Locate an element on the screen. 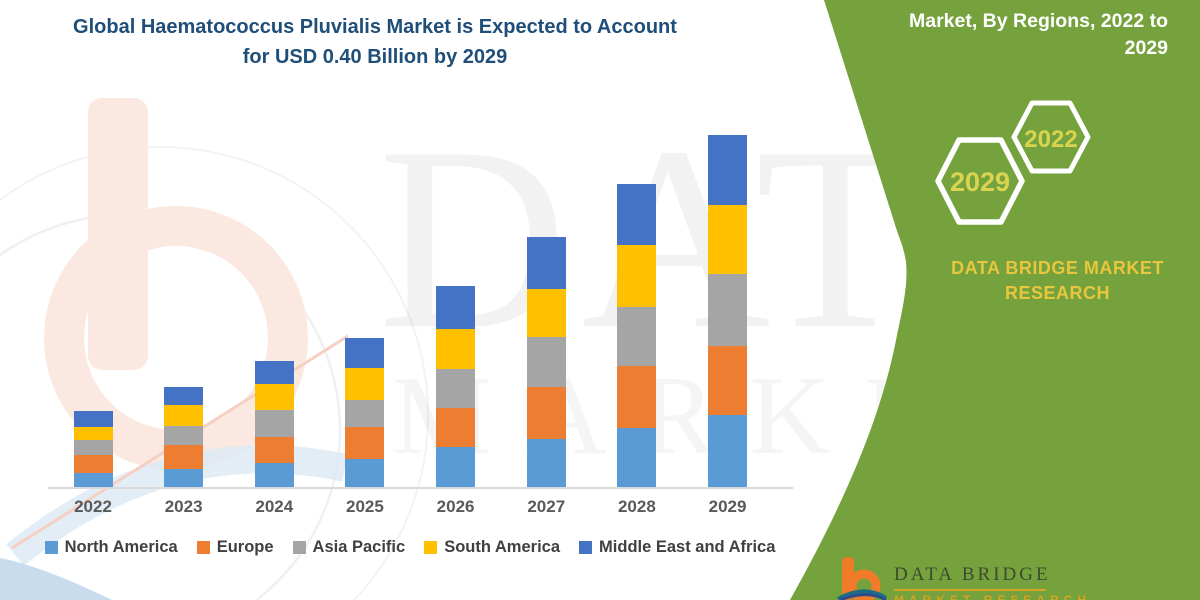 The width and height of the screenshot is (1200, 600). hexagon-year-2022: 2022 is located at coordinates (1051, 139).